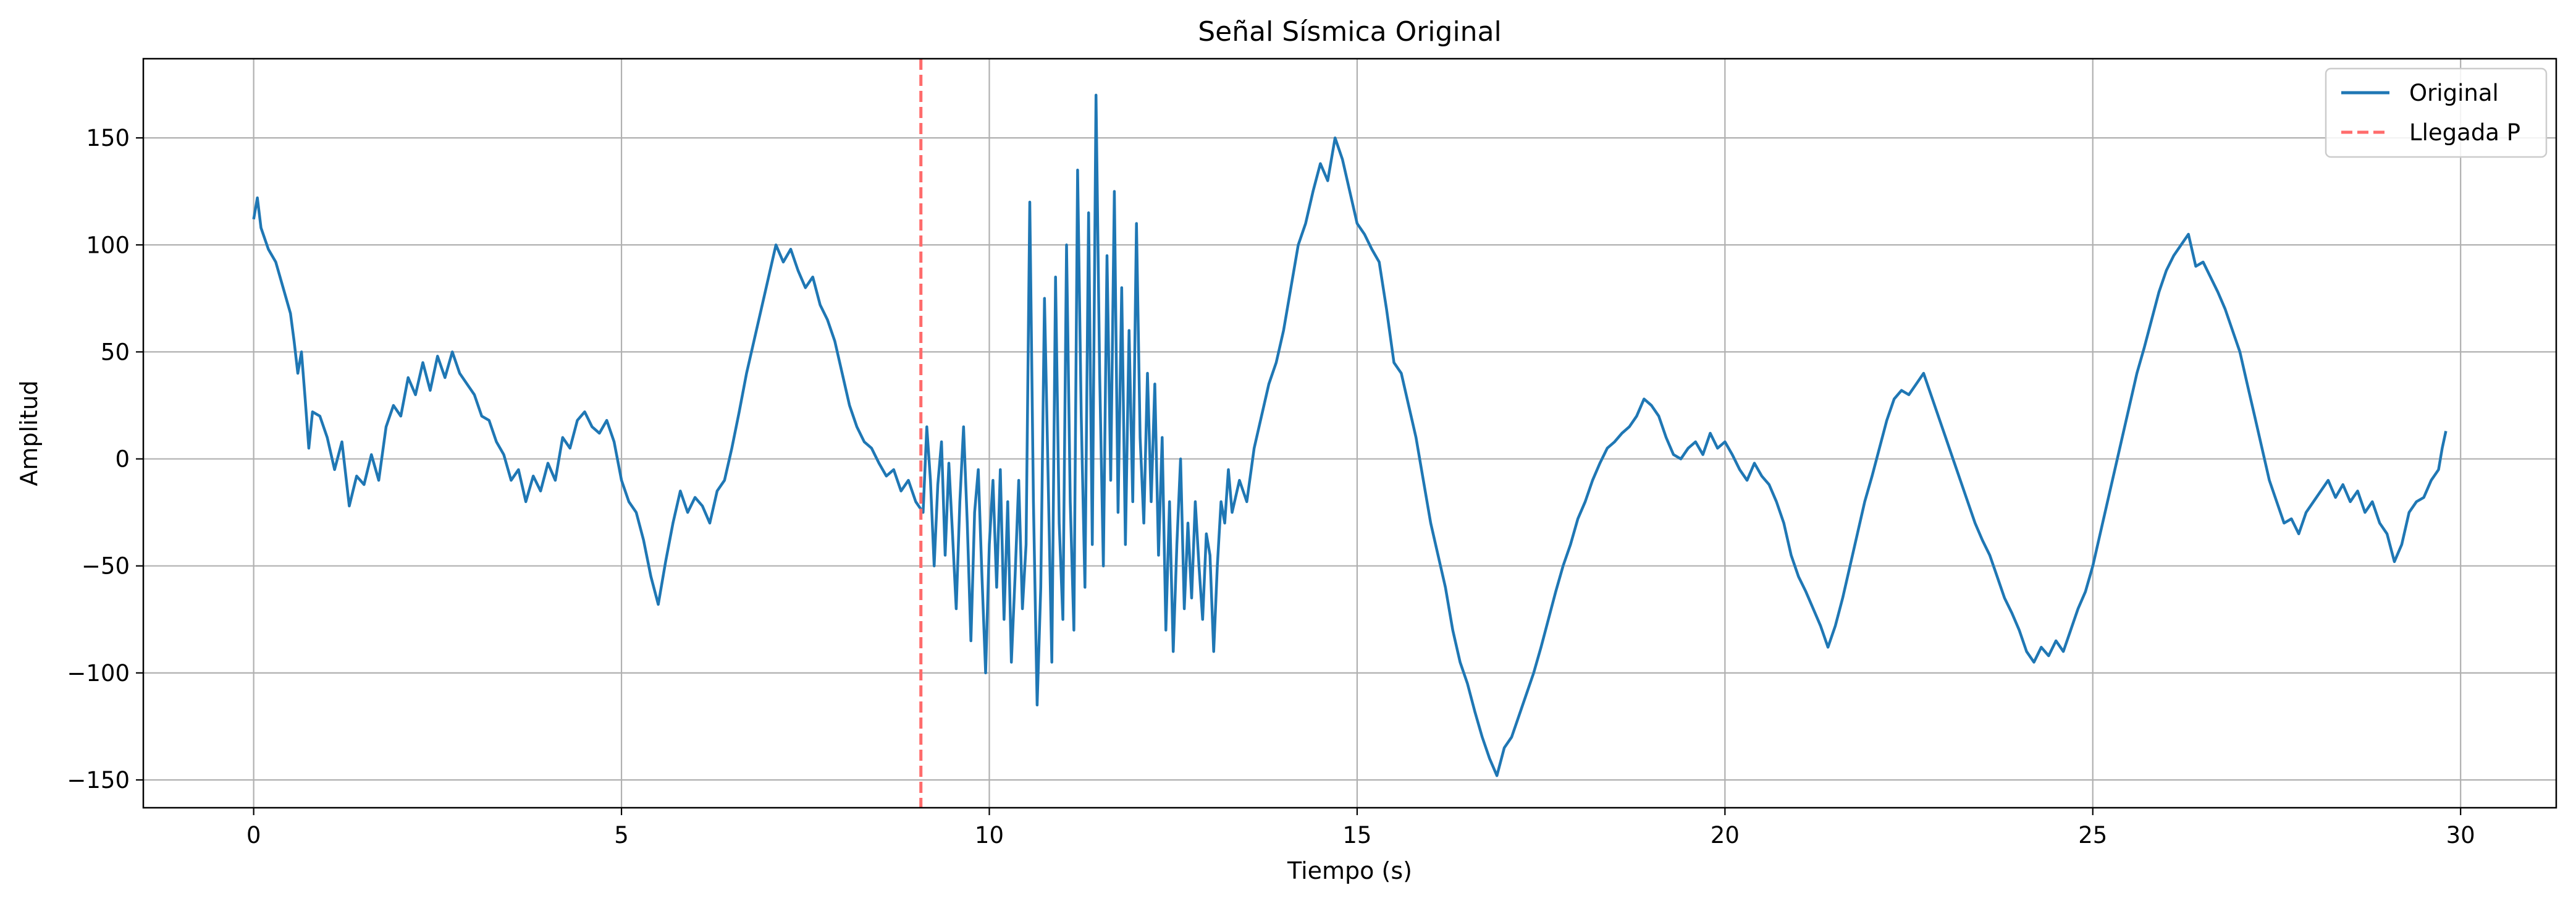 The height and width of the screenshot is (906, 2576). I want to click on legend-label-original: Original, so click(2454, 93).